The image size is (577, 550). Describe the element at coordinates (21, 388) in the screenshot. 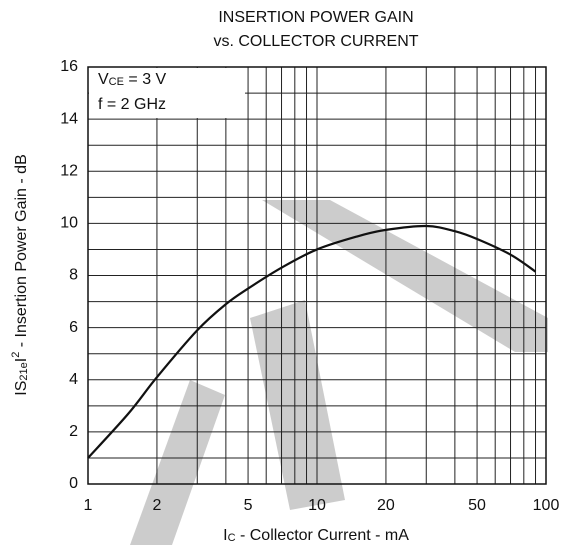

I see `y-label-part: IS` at that location.